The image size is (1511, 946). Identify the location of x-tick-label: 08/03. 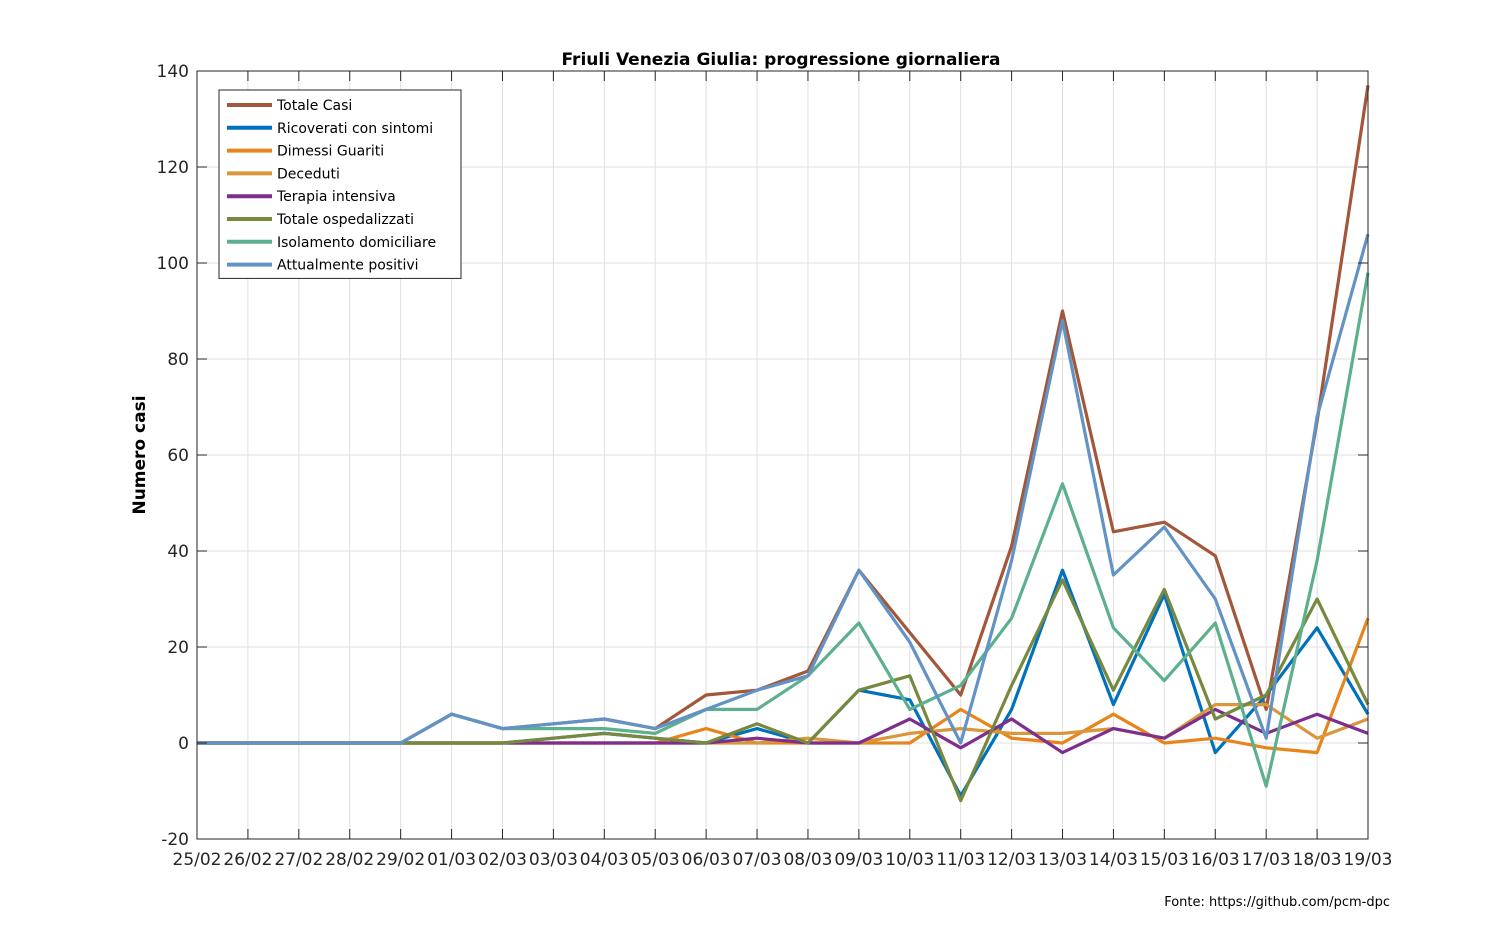
(807, 860).